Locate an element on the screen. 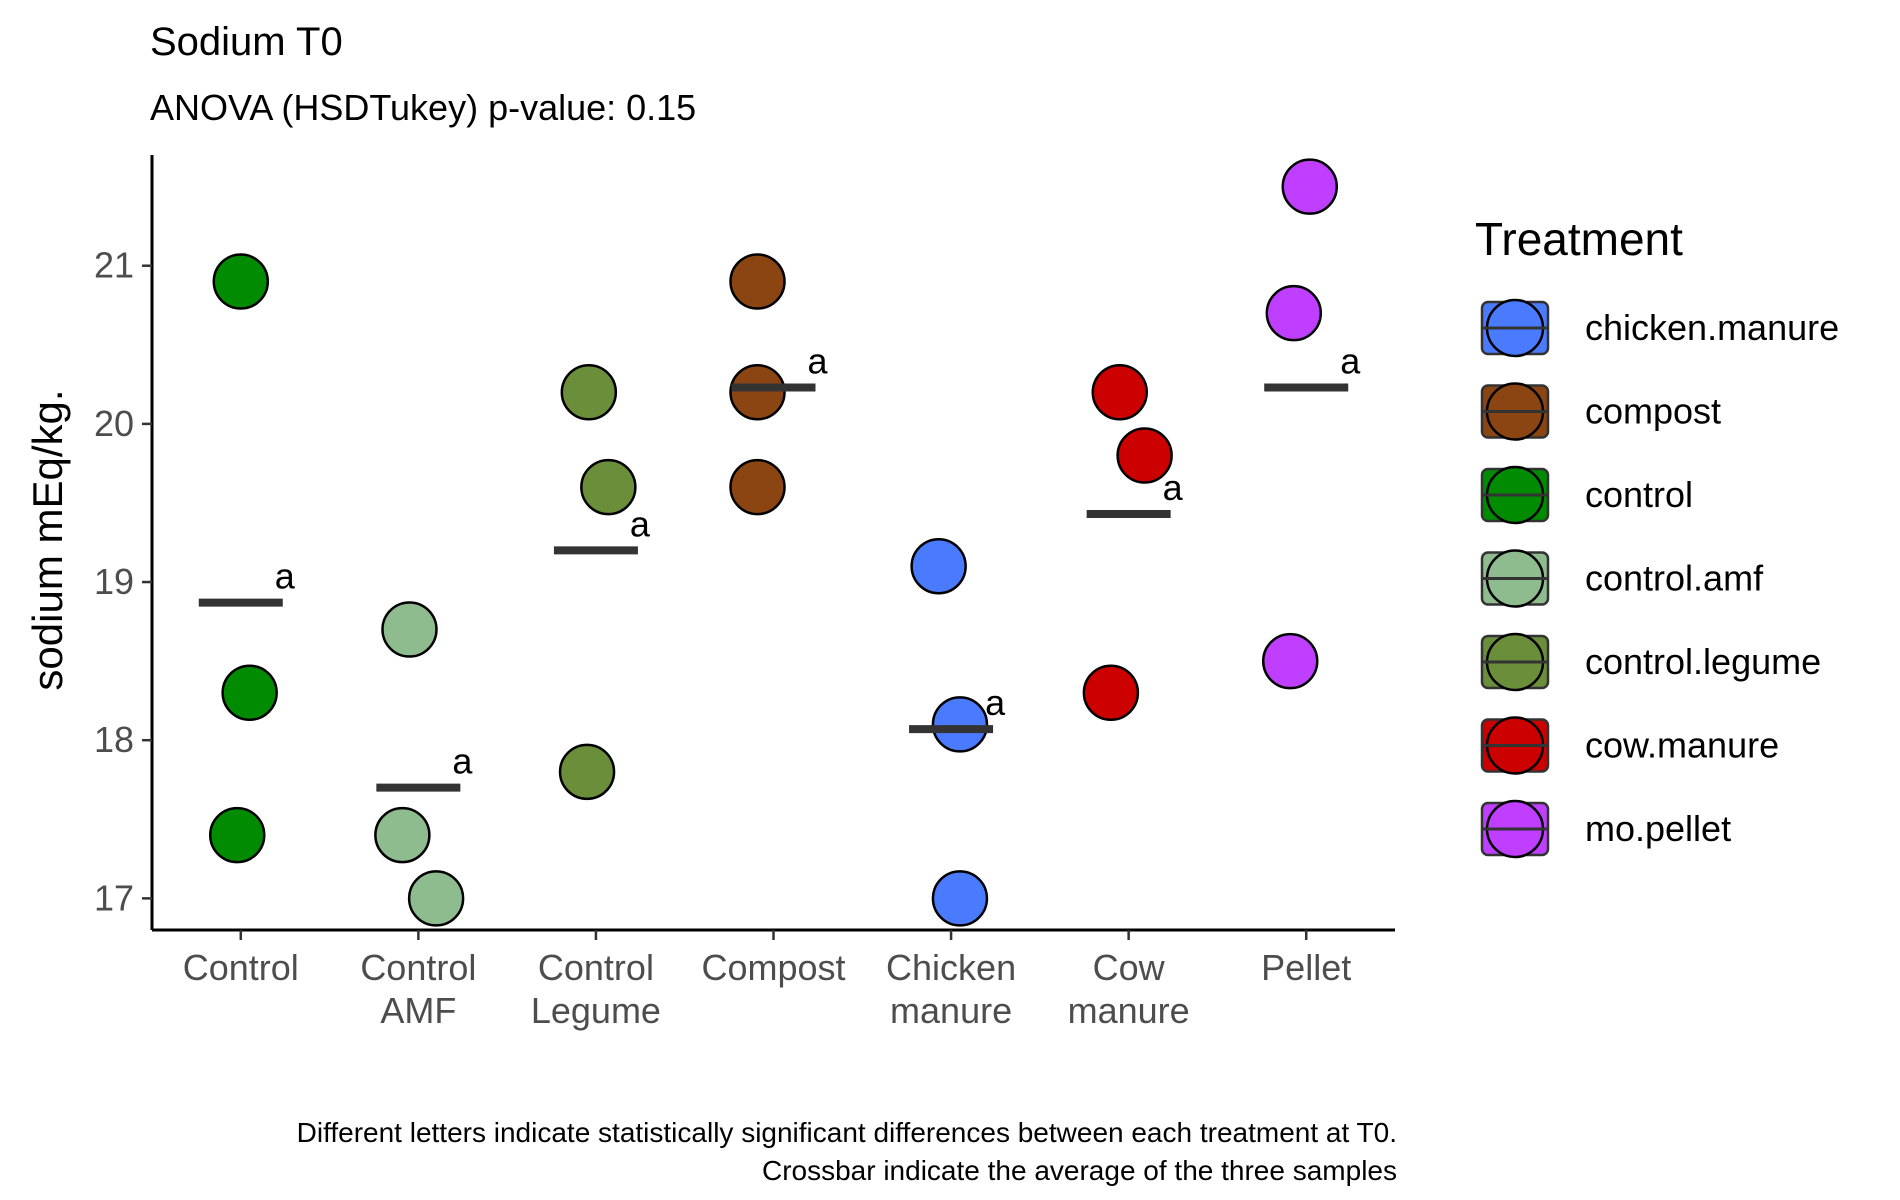 This screenshot has height=1200, width=1900. chart-subtitle: ANOVA (HSDTukey) p-value: 0.15 is located at coordinates (423, 107).